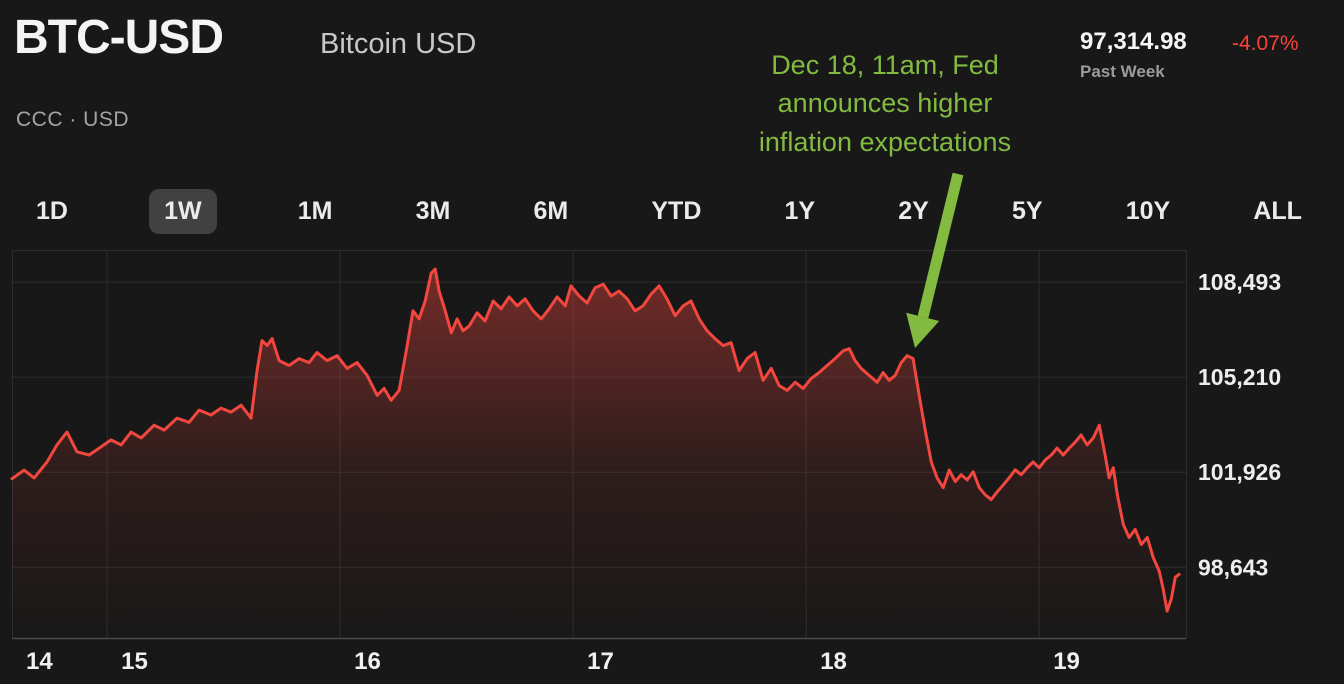 The height and width of the screenshot is (684, 1344). What do you see at coordinates (39, 661) in the screenshot?
I see `x-axis-label: 14` at bounding box center [39, 661].